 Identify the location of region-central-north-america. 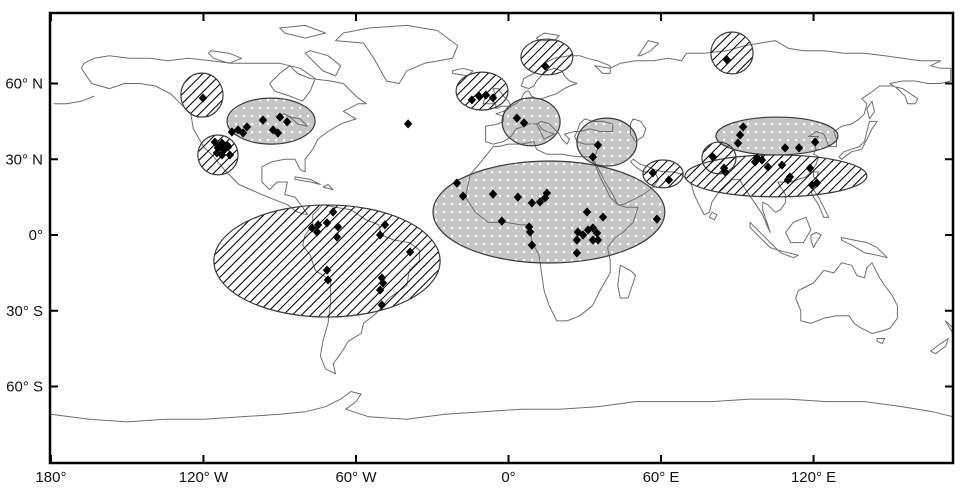
(271, 121).